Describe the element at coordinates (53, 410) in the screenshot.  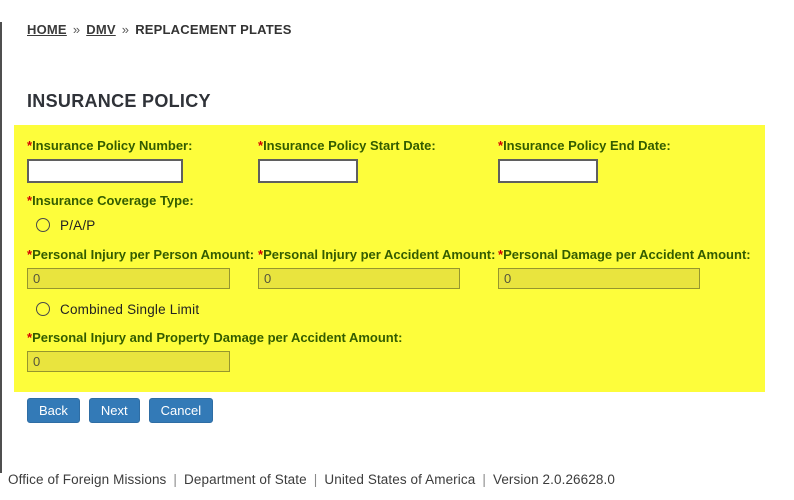
I see `back-button: Back` at that location.